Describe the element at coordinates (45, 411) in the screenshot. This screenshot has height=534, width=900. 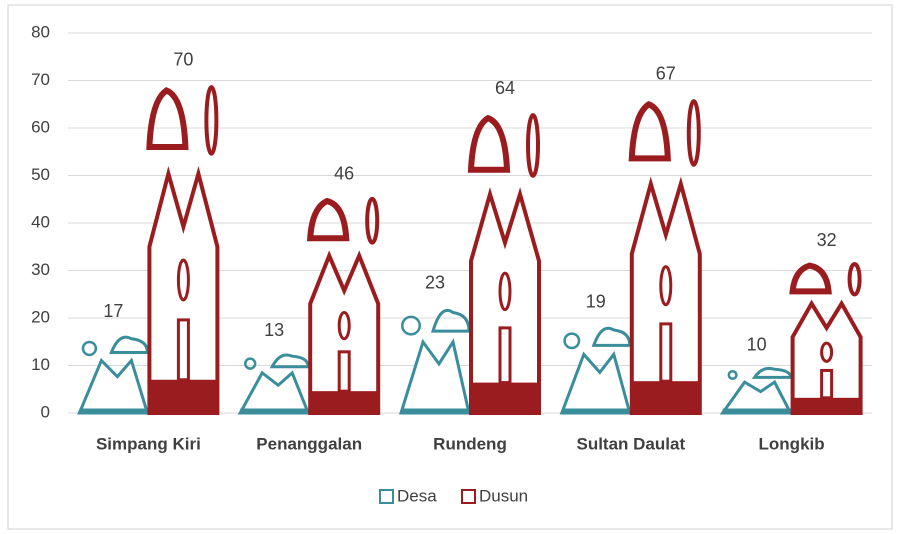
I see `y-tick-label: 0` at that location.